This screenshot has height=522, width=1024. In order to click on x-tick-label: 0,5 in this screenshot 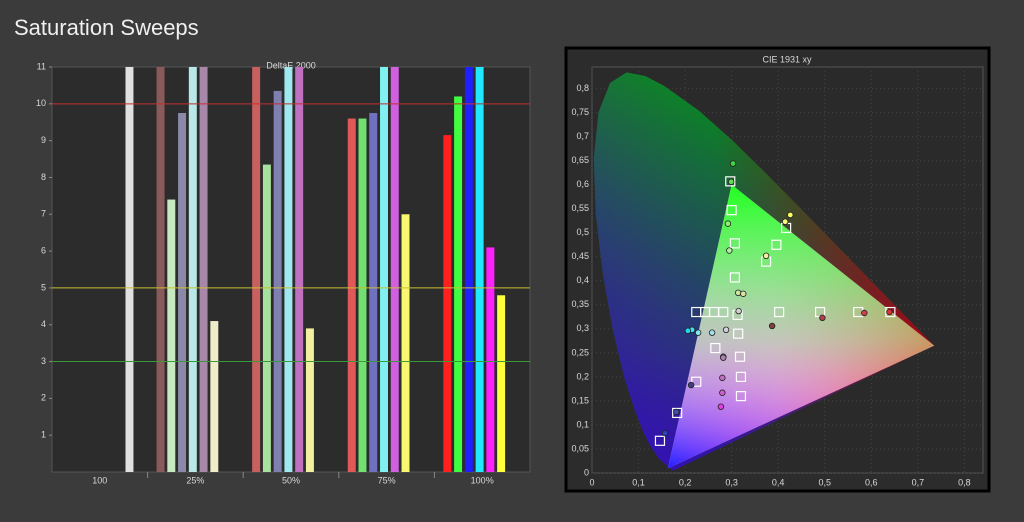, I will do `click(824, 482)`.